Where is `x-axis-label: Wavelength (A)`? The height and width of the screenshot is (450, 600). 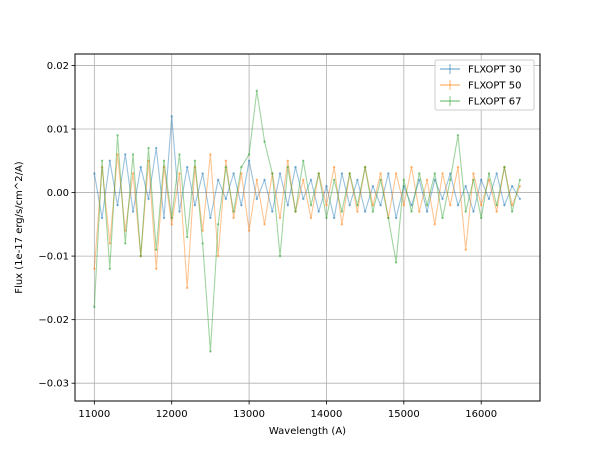 x-axis-label: Wavelength (A) is located at coordinates (307, 431).